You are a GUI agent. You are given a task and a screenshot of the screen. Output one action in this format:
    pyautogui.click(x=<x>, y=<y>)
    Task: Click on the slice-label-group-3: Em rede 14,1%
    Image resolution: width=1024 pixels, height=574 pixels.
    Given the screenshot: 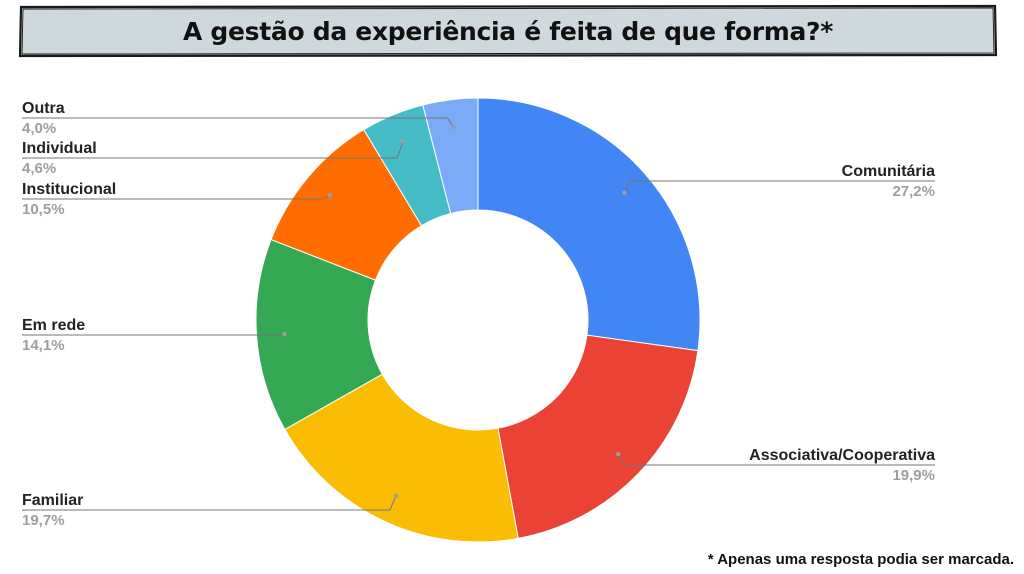 What is the action you would take?
    pyautogui.click(x=154, y=335)
    